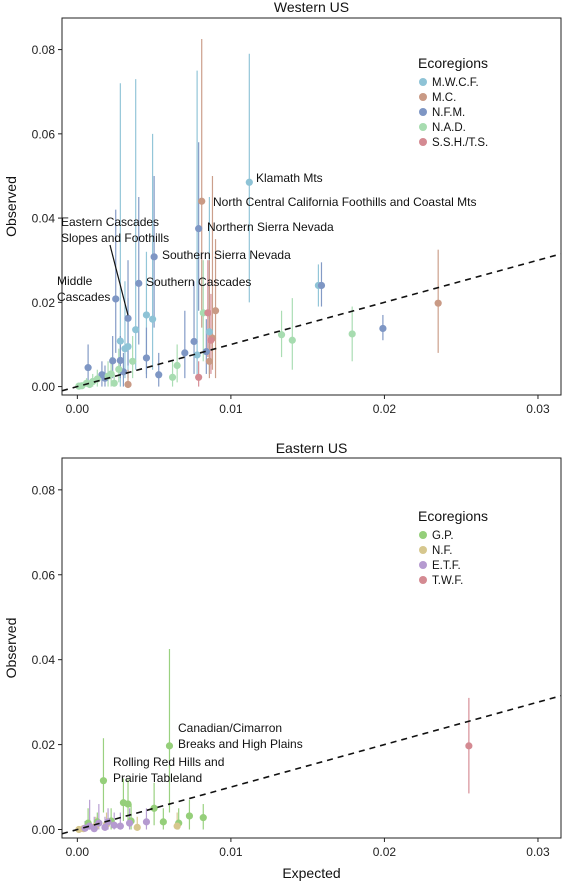 The image size is (564, 885). Describe the element at coordinates (289, 178) in the screenshot. I see `annotation-label: Klamath Mts` at that location.